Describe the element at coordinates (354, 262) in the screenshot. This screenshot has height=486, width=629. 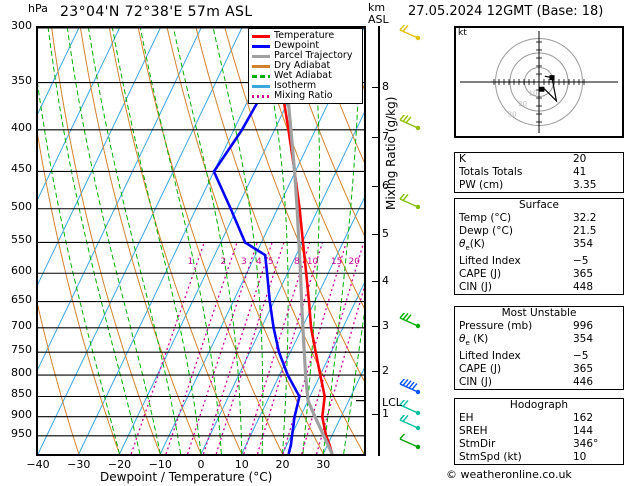
I see `mixing-ratio-value-label: 20` at that location.